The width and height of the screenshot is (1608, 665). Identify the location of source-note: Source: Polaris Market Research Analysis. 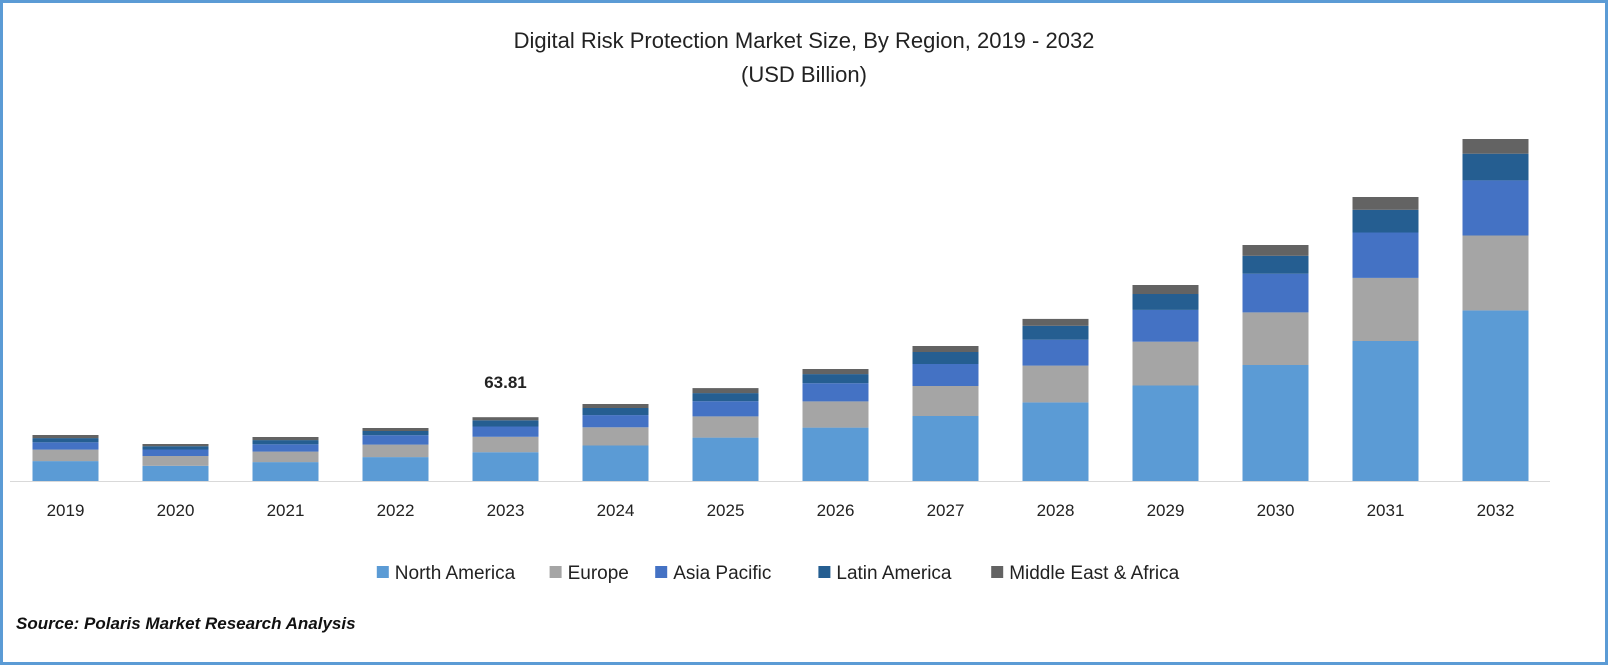
(186, 623).